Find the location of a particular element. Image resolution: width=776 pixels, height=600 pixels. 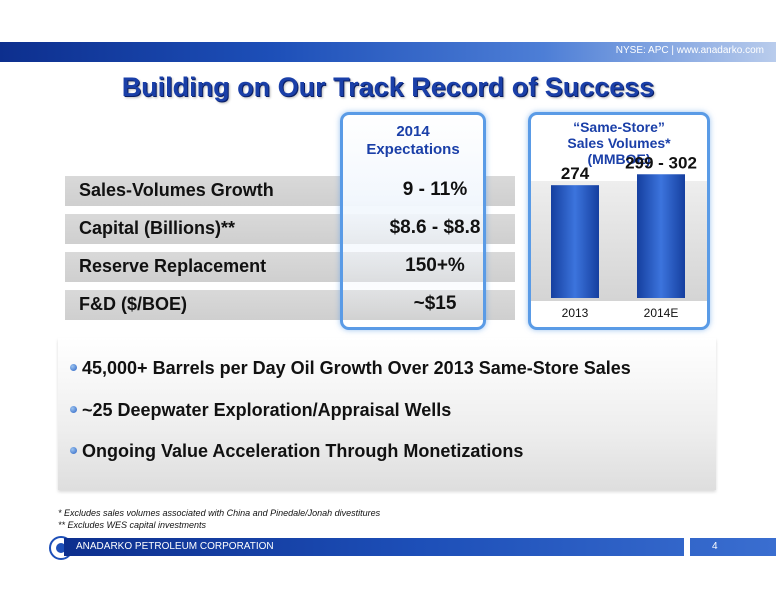

metric-label: F&D ($/BOE) is located at coordinates (133, 304).